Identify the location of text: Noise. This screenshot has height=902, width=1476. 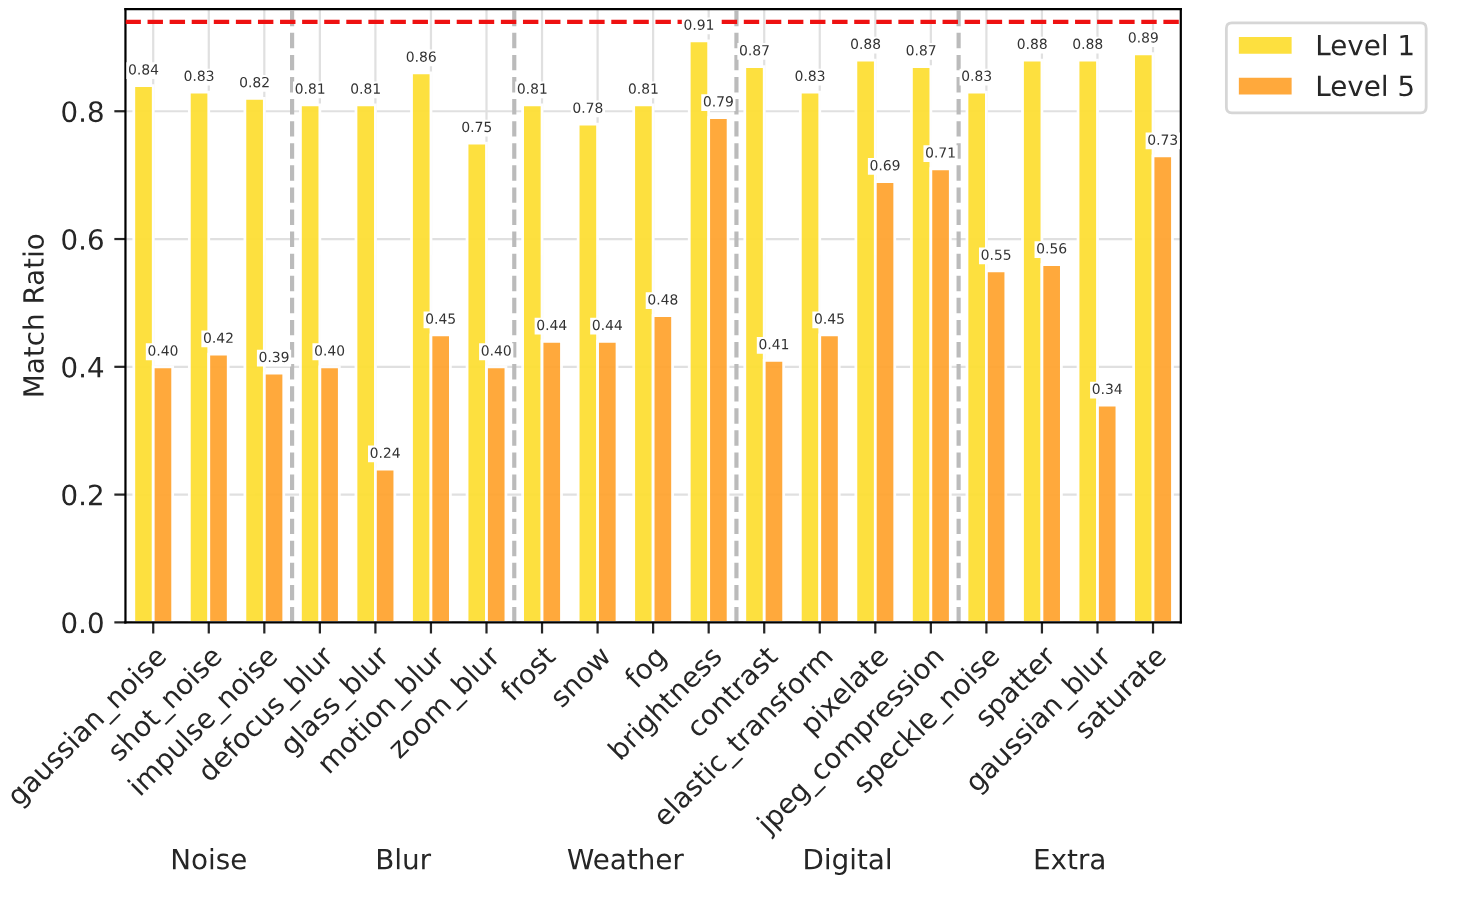
(209, 859).